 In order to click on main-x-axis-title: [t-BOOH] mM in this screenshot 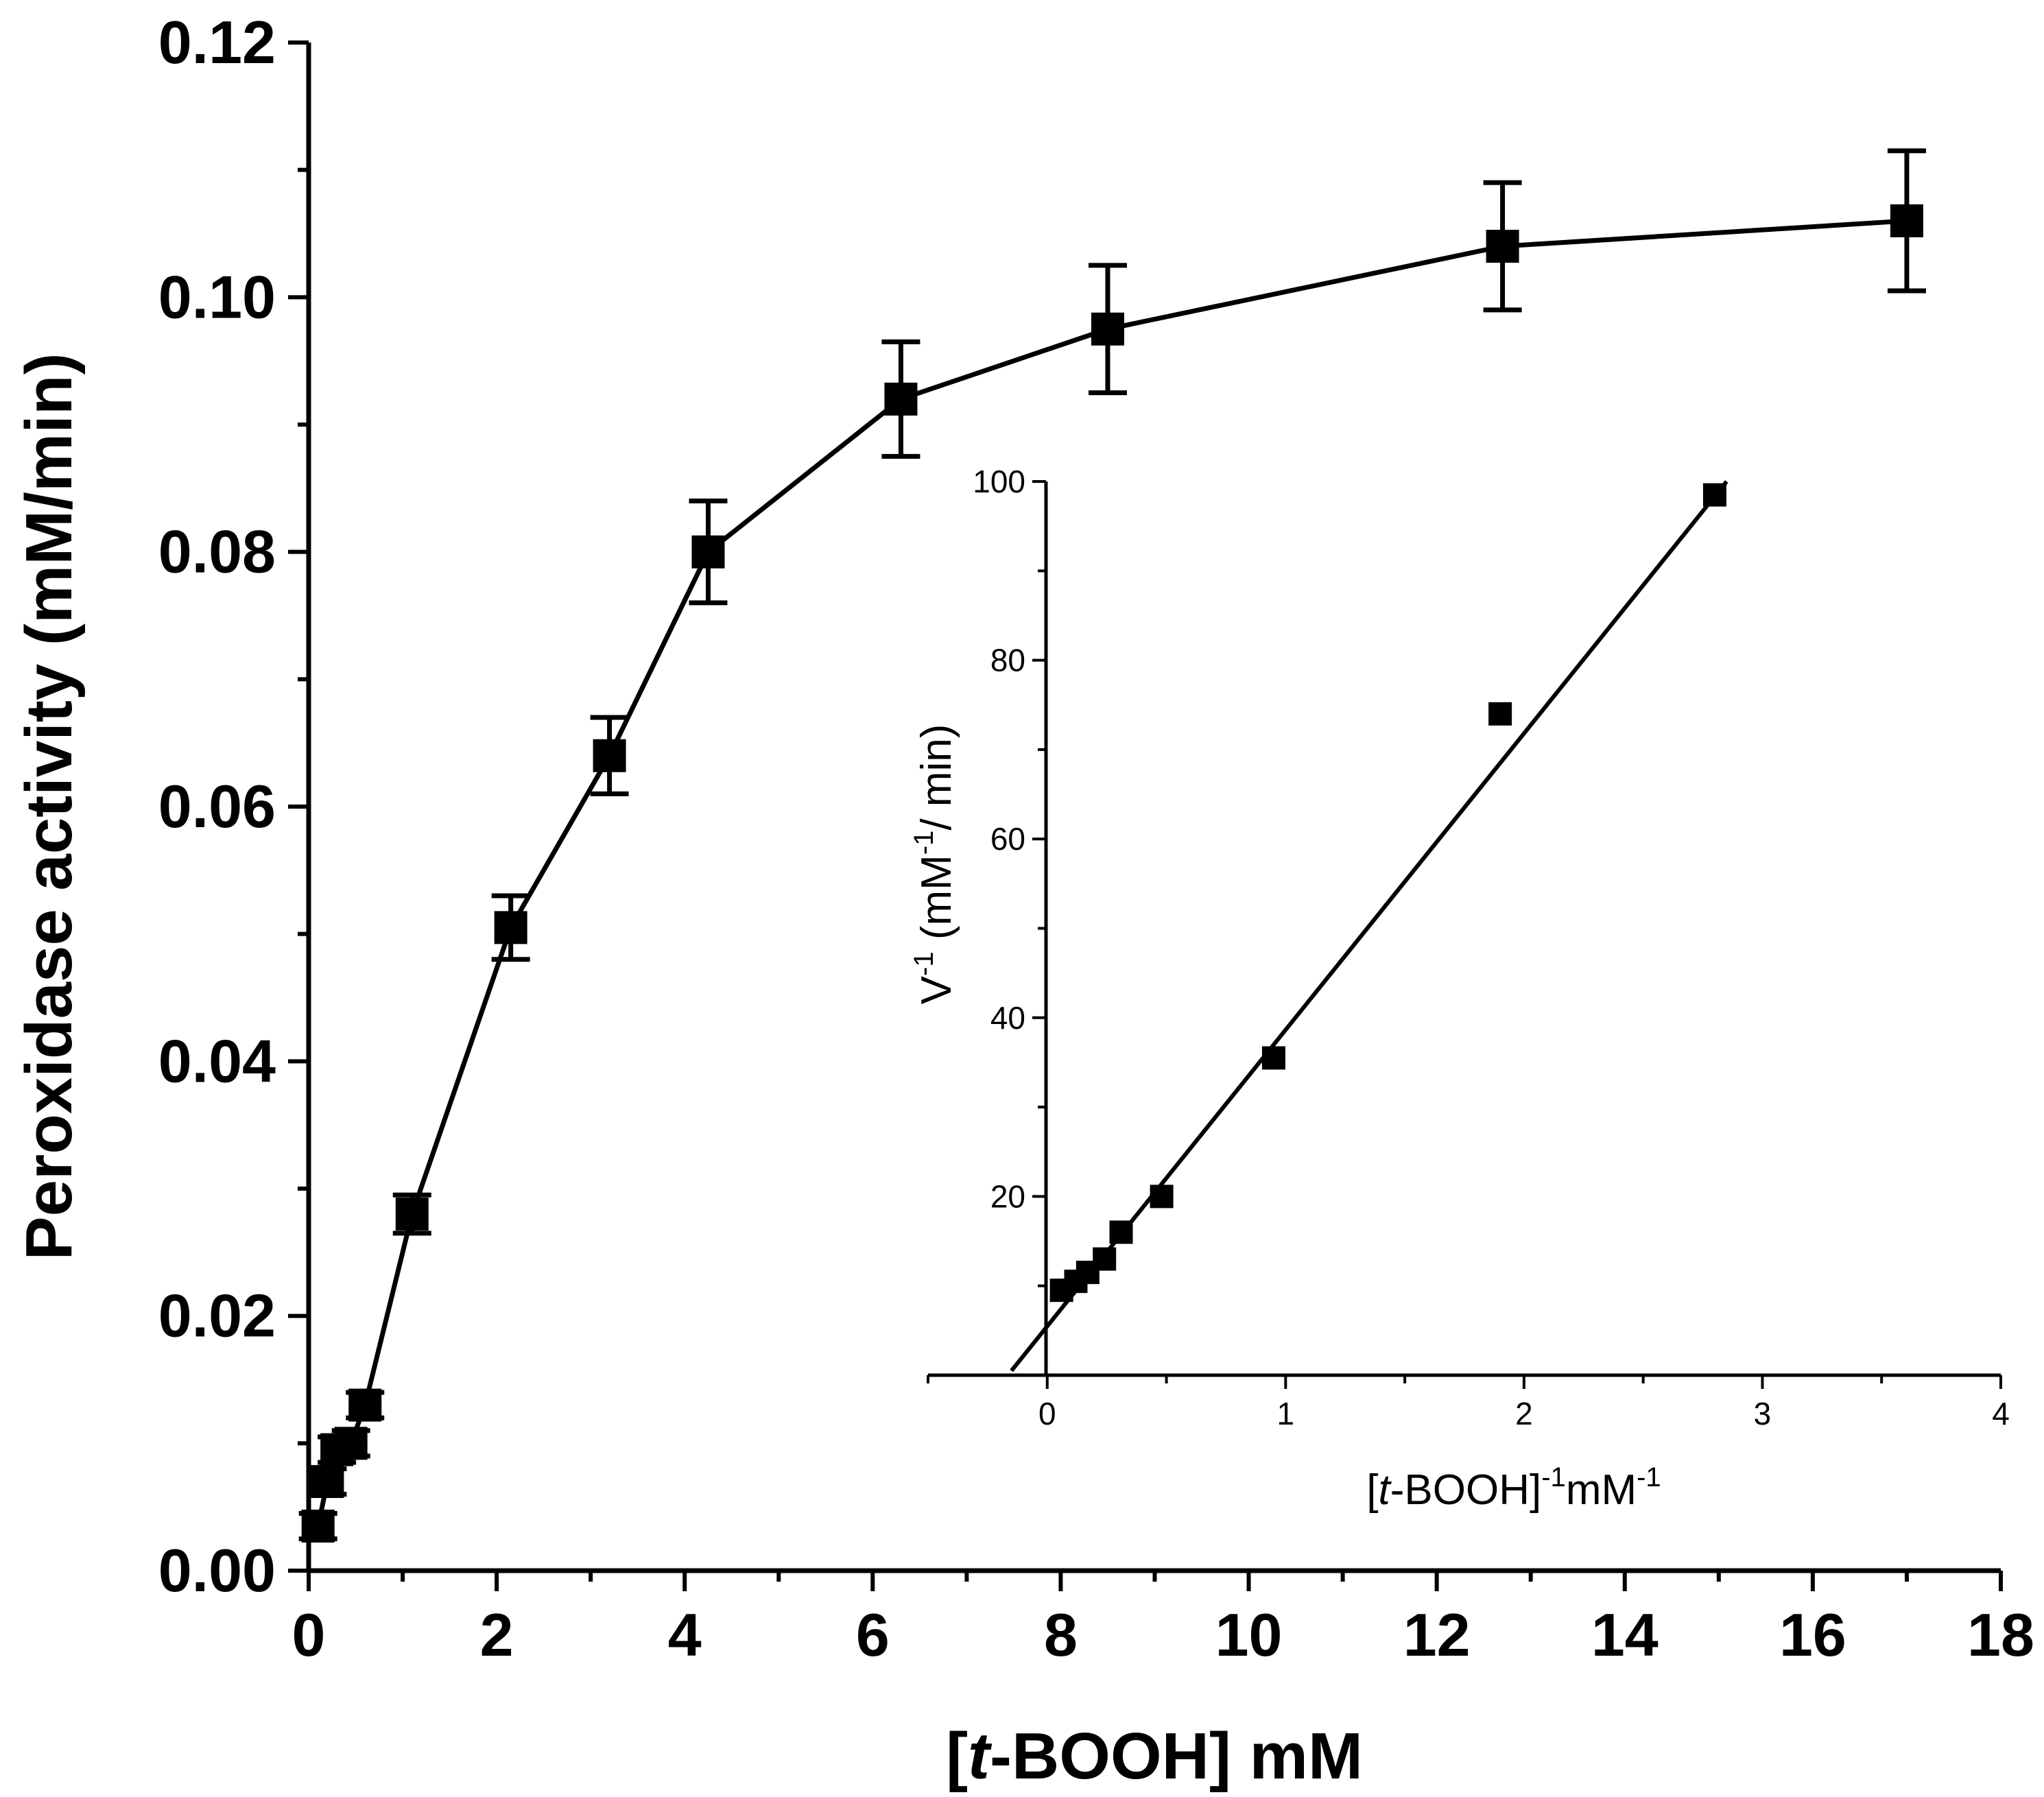, I will do `click(1154, 1756)`.